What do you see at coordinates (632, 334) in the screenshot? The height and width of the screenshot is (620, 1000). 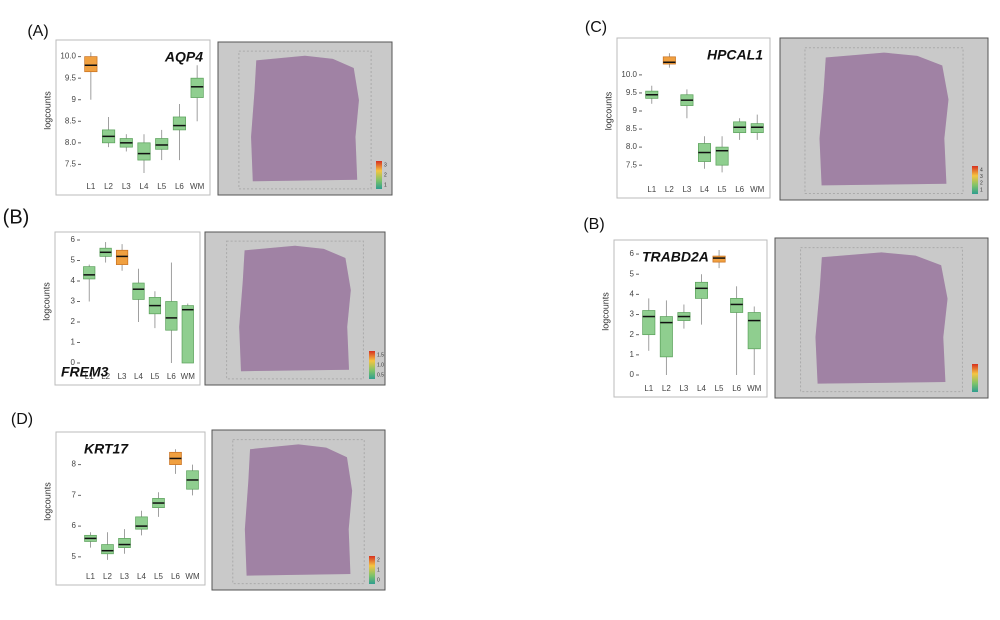 I see `y-tick-label: 2` at bounding box center [632, 334].